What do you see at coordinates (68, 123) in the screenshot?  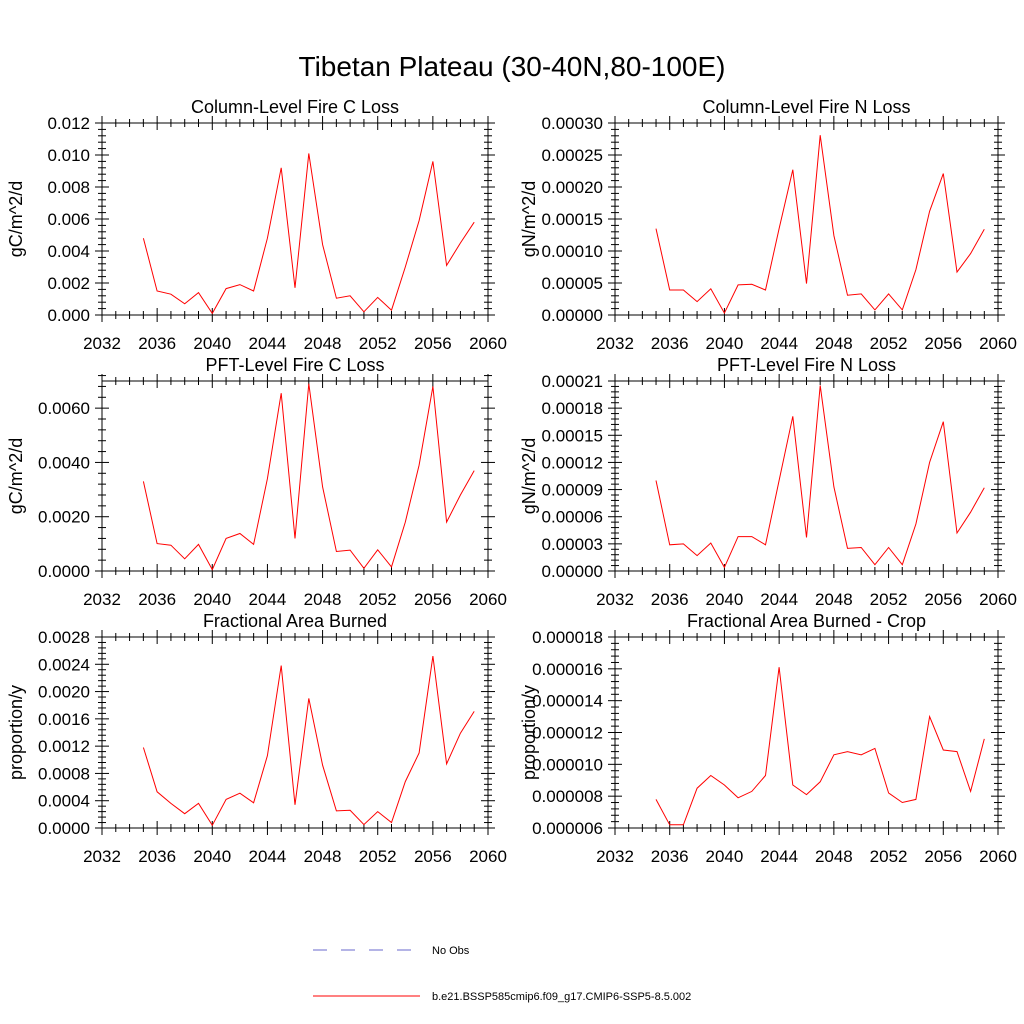 I see `y-tick-label: 0.012` at bounding box center [68, 123].